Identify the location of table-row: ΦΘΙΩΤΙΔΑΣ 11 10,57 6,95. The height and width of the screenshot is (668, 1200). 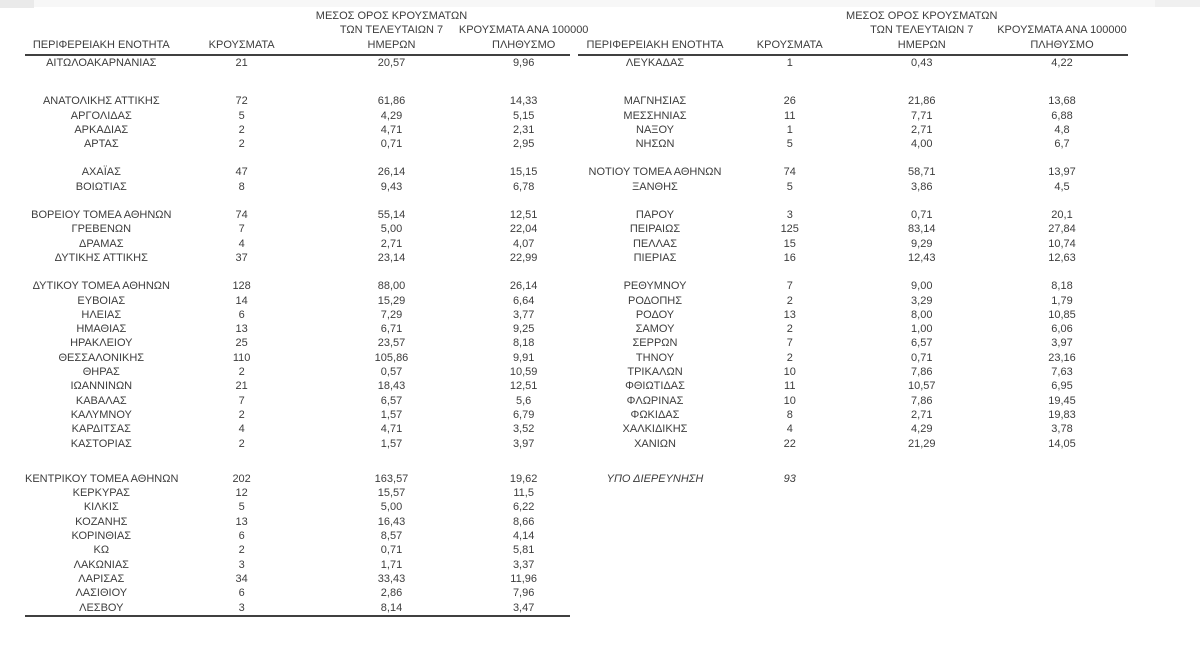
(853, 386).